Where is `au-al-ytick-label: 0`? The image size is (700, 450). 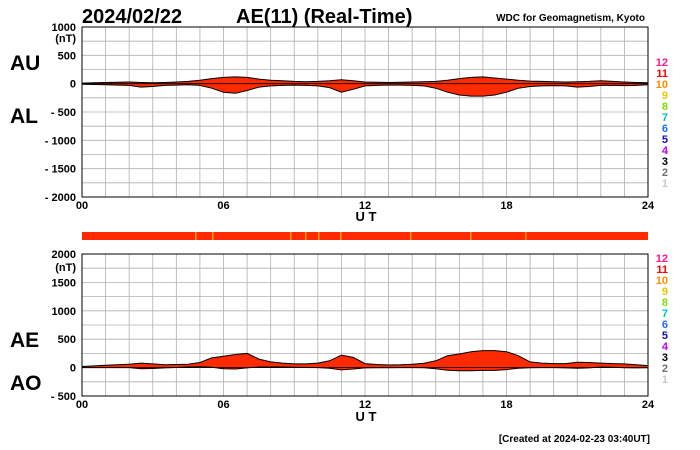
au-al-ytick-label: 0 is located at coordinates (73, 85).